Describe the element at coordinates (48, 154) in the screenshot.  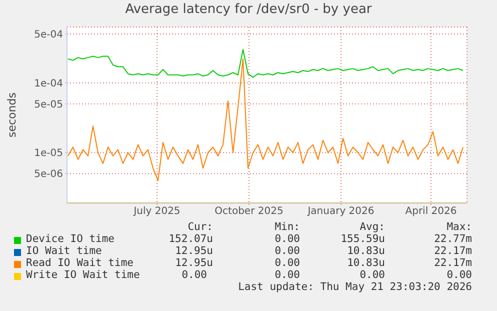
I see `y-tick-label: 1e-05` at that location.